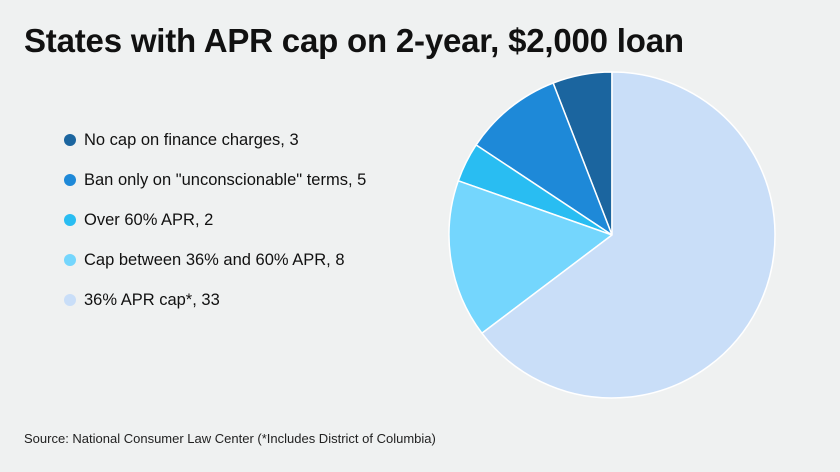  I want to click on legend-item-36-cap: 36% APR cap*, 33, so click(215, 300).